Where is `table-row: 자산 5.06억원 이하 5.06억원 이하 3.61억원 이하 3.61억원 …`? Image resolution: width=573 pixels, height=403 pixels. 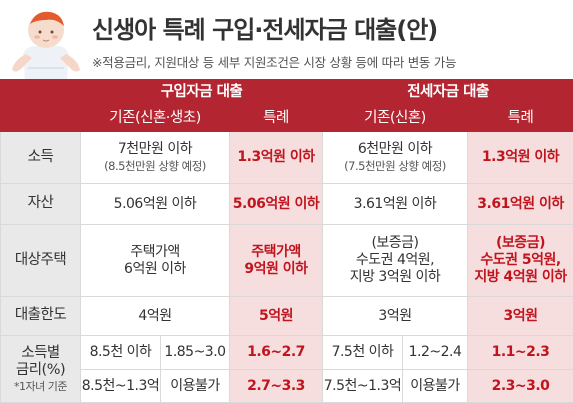 table-row: 자산 5.06억원 이하 5.06억원 이하 3.61억원 이하 3.61억원 … is located at coordinates (286, 204).